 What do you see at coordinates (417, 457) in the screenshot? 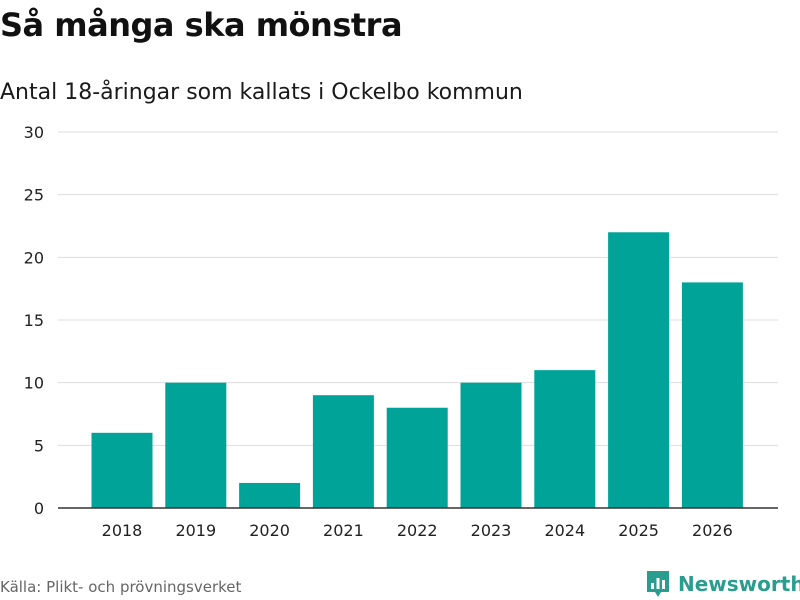
I see `bar-2022` at bounding box center [417, 457].